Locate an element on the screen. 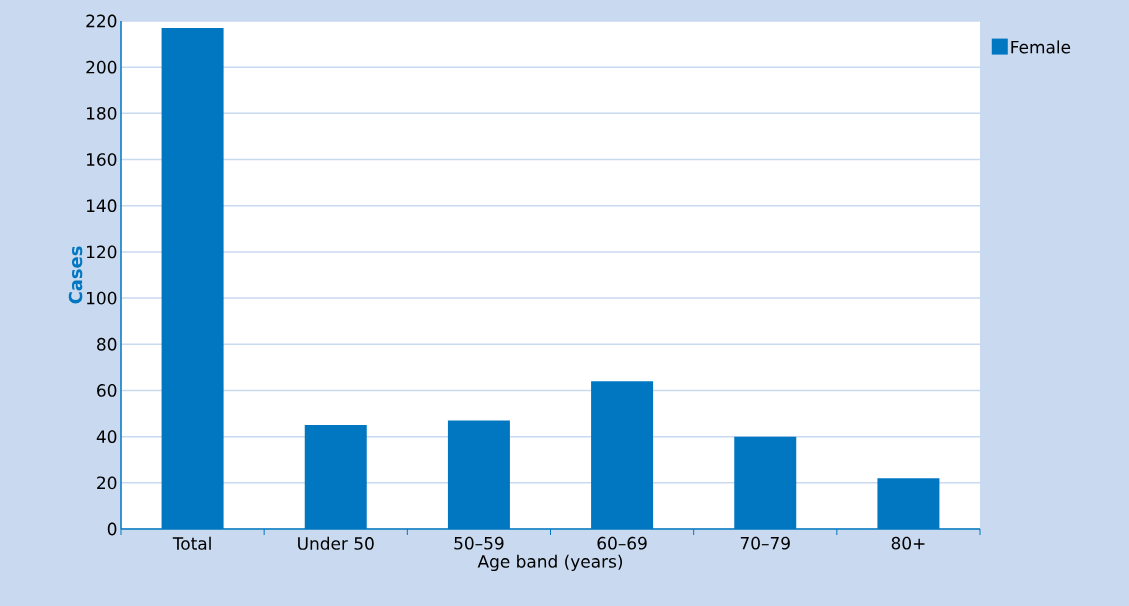 The image size is (1129, 606). y-tick-label: 140 is located at coordinates (102, 206).